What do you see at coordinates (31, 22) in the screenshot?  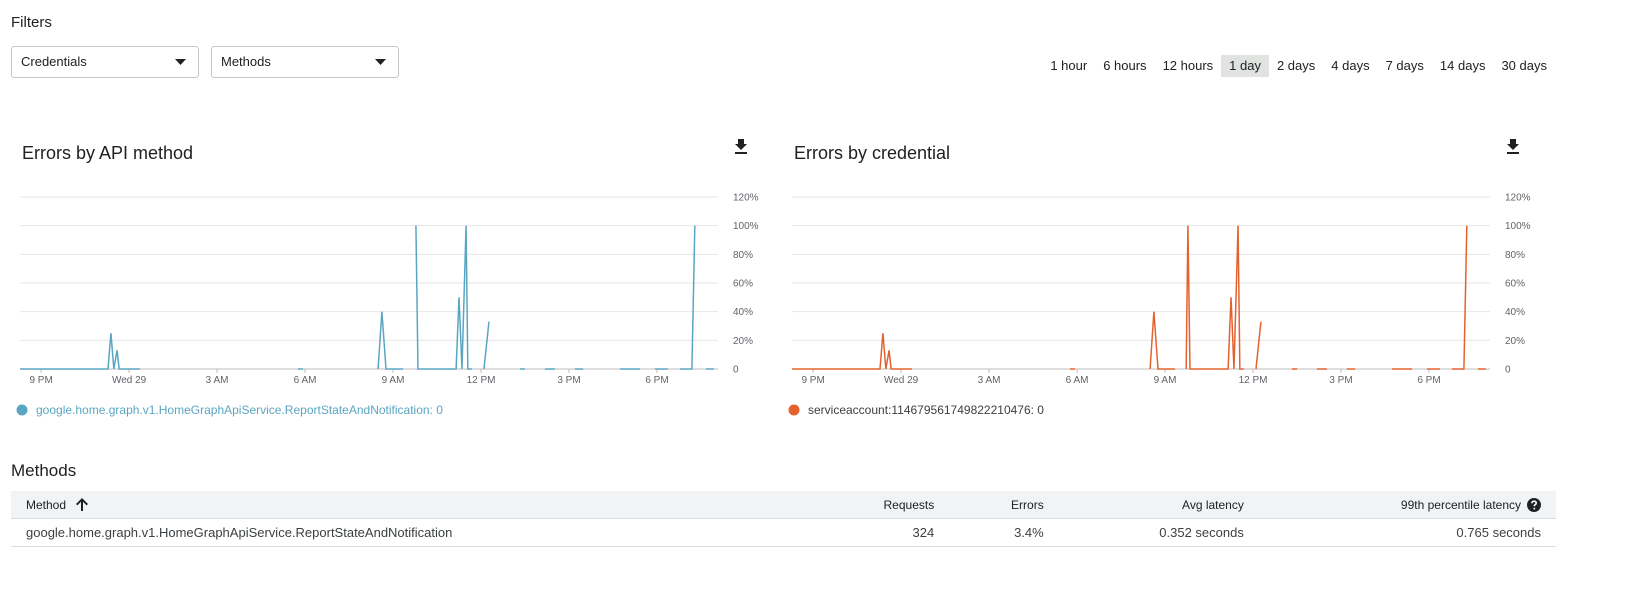 I see `filters-title: Filters` at bounding box center [31, 22].